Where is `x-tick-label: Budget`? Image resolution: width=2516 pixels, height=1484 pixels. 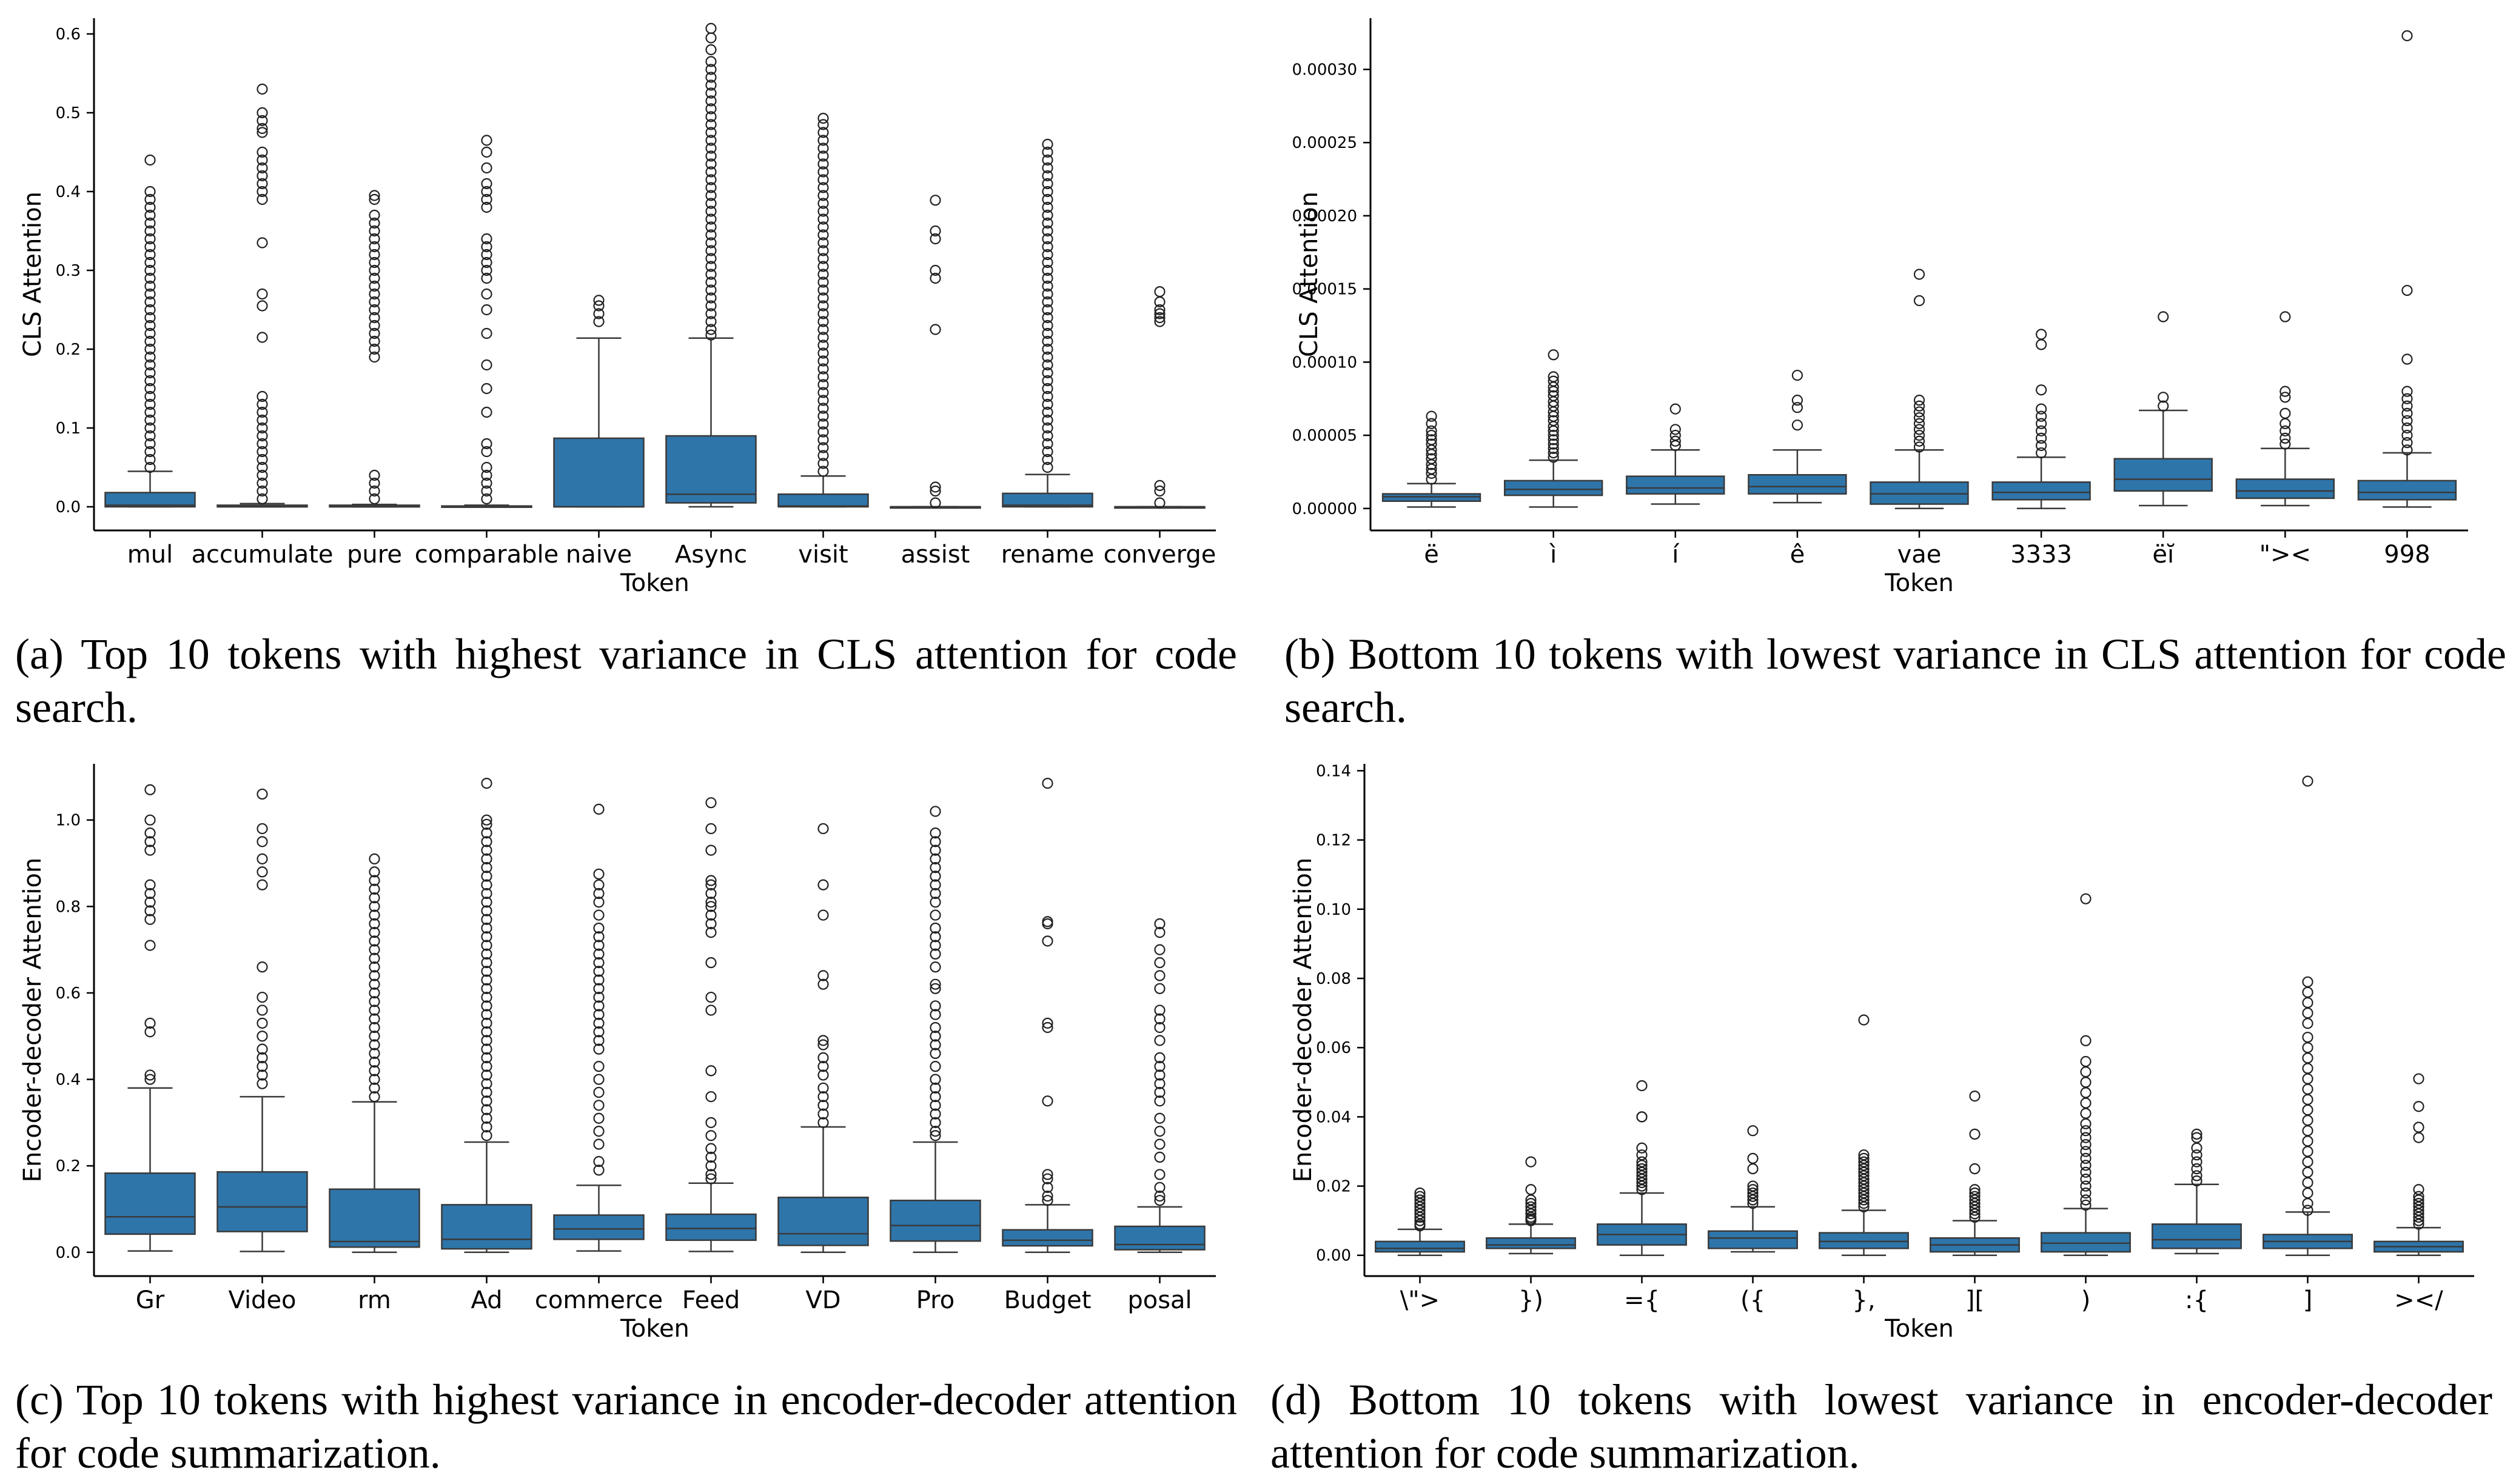 x-tick-label: Budget is located at coordinates (1048, 1300).